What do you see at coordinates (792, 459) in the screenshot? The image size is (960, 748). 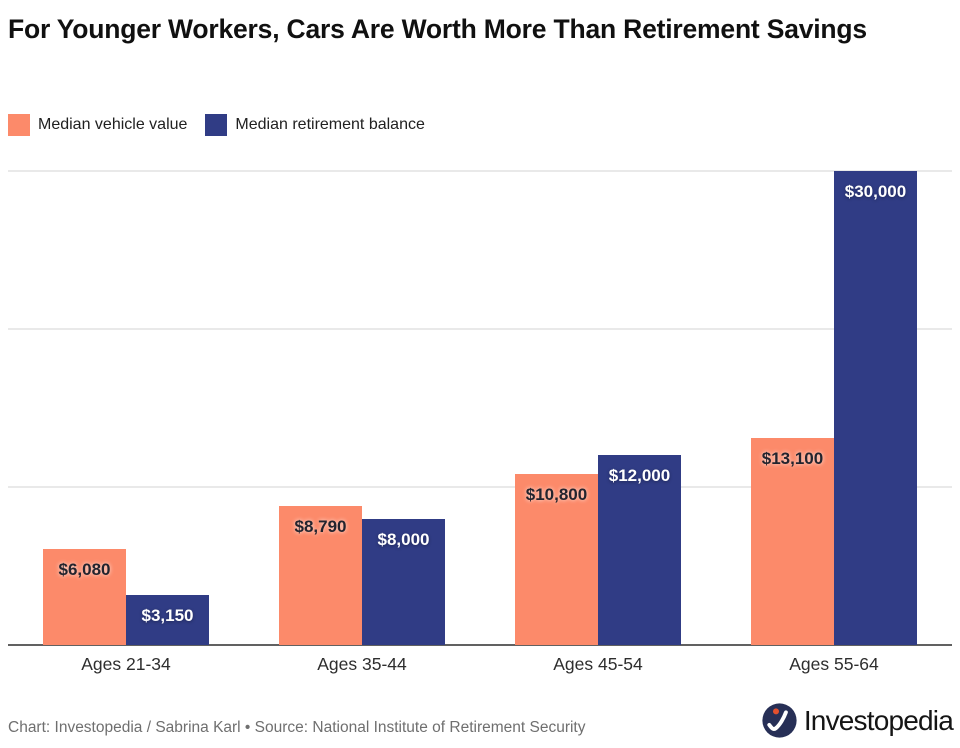 I see `bar-value-label: $13,100` at bounding box center [792, 459].